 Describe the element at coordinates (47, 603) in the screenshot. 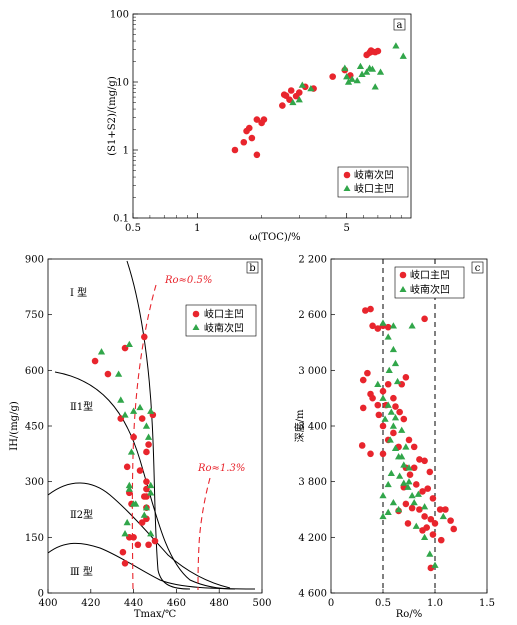

I see `panel-b-xtick-label: 400` at that location.